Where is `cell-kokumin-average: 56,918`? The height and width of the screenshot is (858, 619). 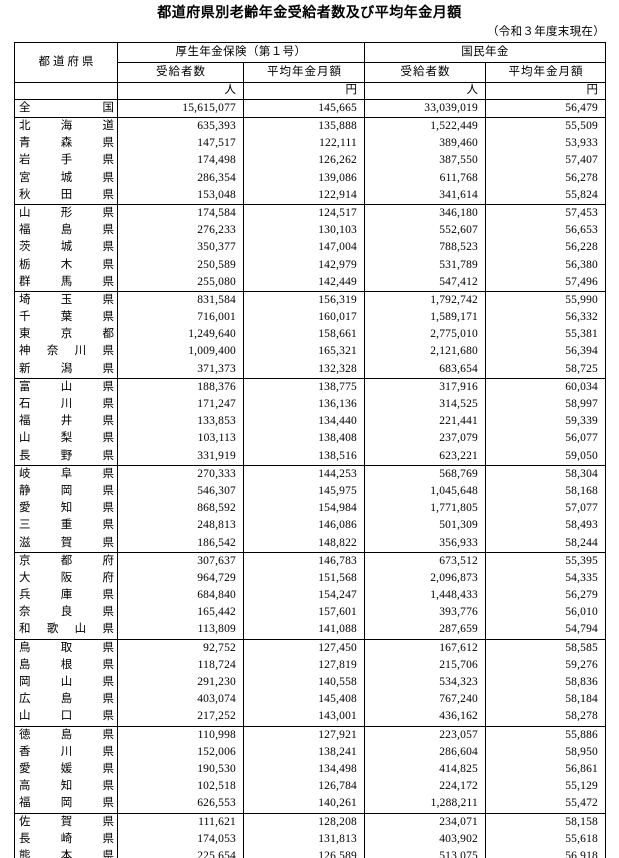 cell-kokumin-average: 56,918 is located at coordinates (545, 853).